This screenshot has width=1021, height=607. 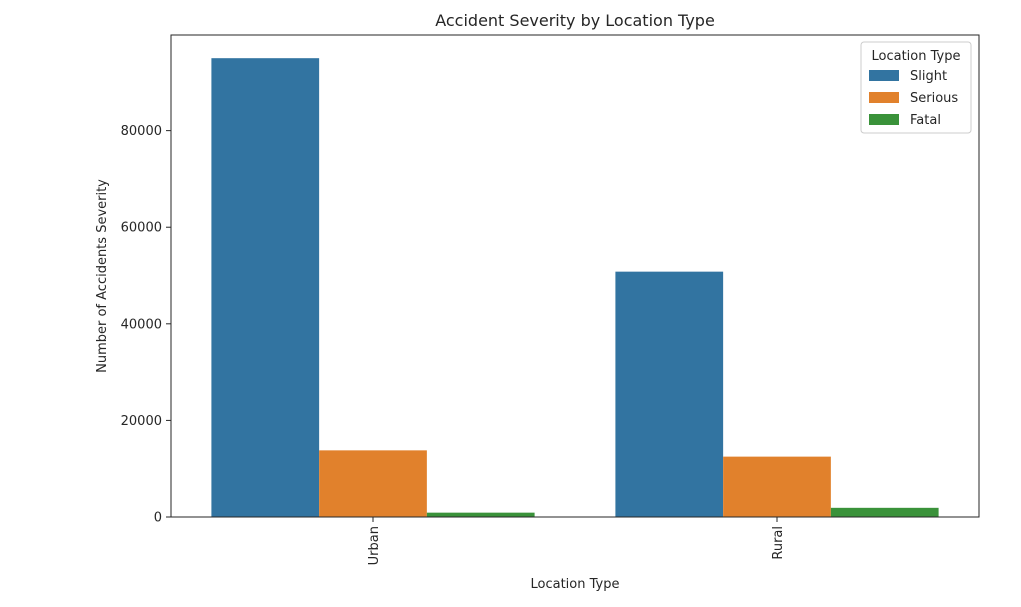 I want to click on bar-slight-urban, so click(x=265, y=287).